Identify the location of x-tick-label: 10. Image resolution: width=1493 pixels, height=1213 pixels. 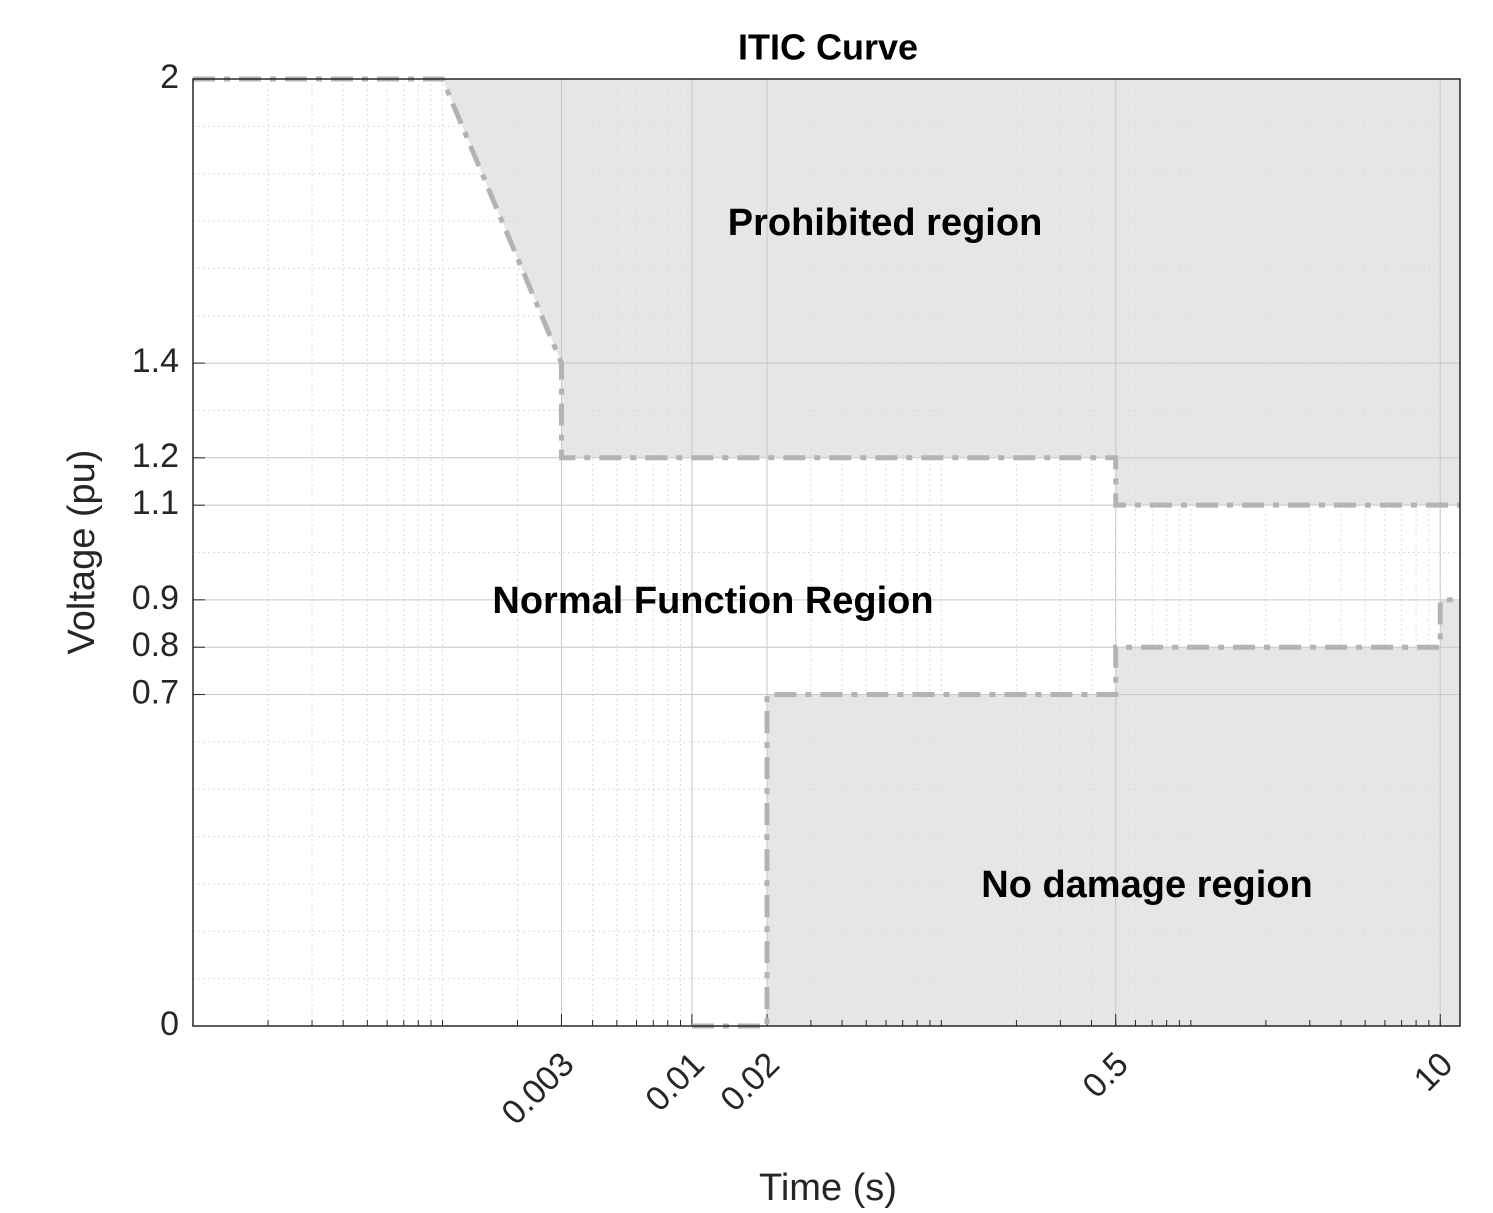
(1434, 1072).